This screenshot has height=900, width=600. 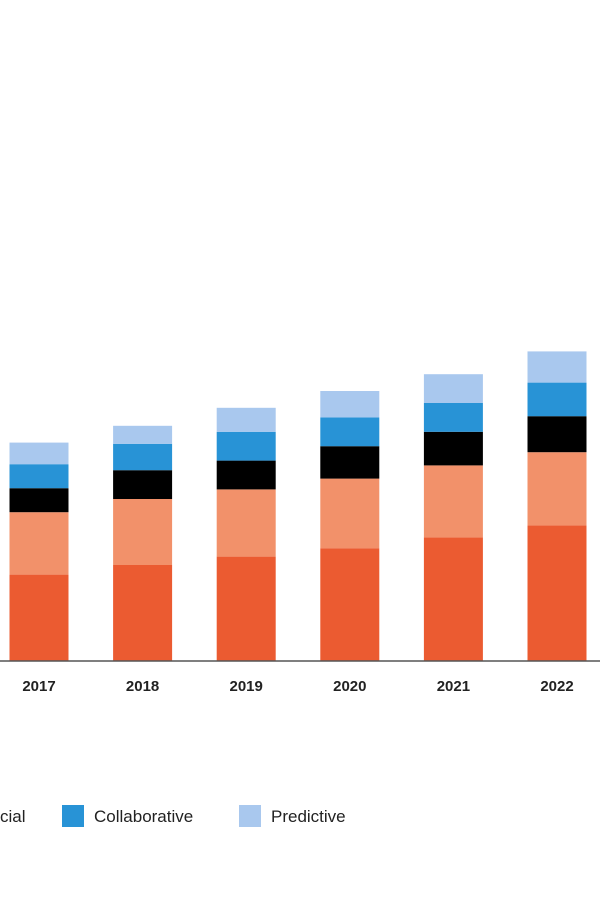 What do you see at coordinates (556, 686) in the screenshot?
I see `x-tick-label-2022: 2022` at bounding box center [556, 686].